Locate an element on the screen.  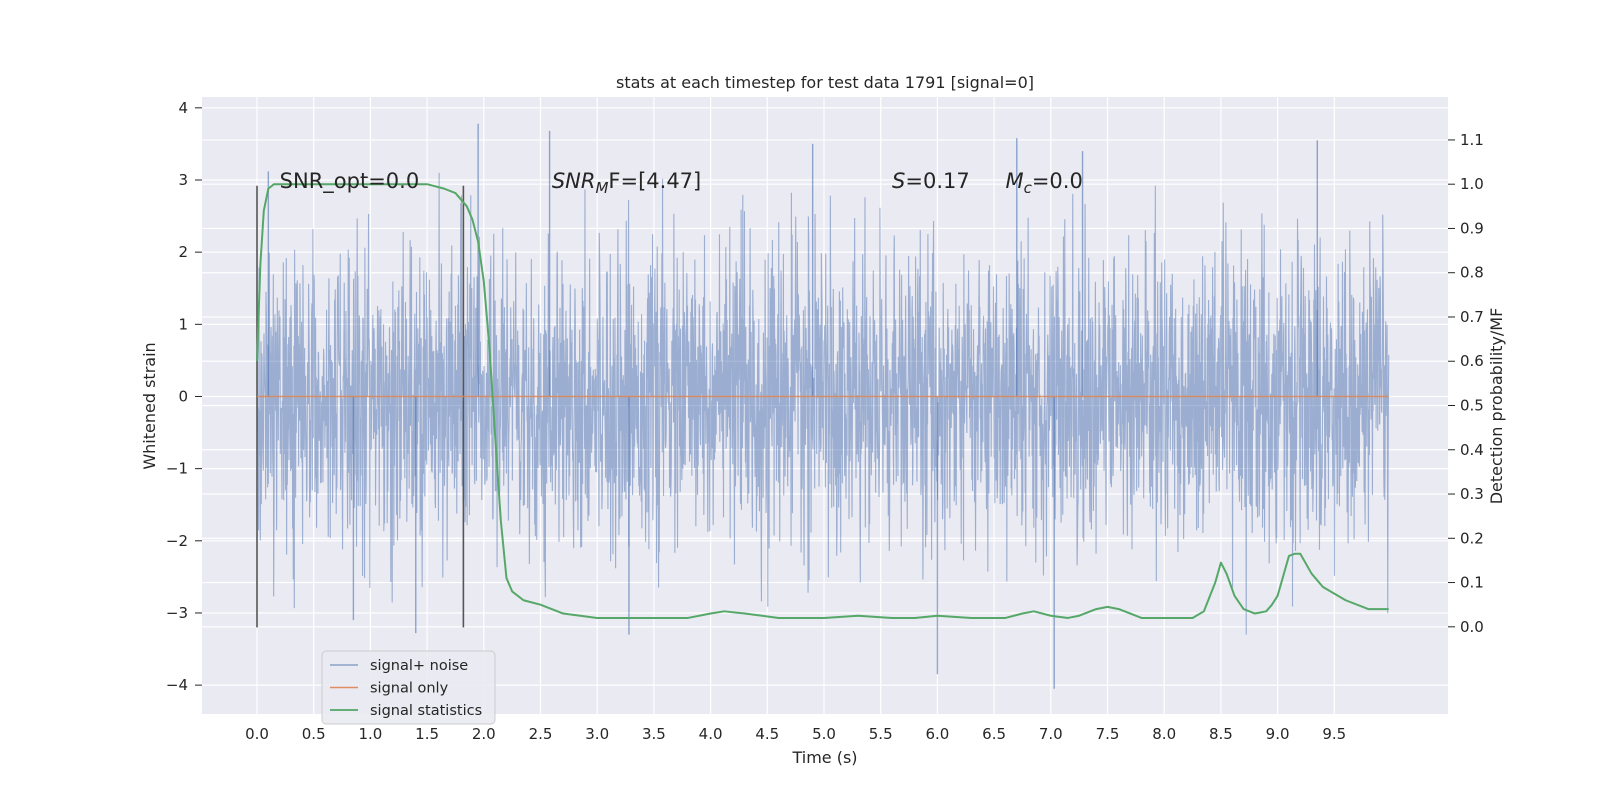
y-tick-label: −1 is located at coordinates (177, 469).